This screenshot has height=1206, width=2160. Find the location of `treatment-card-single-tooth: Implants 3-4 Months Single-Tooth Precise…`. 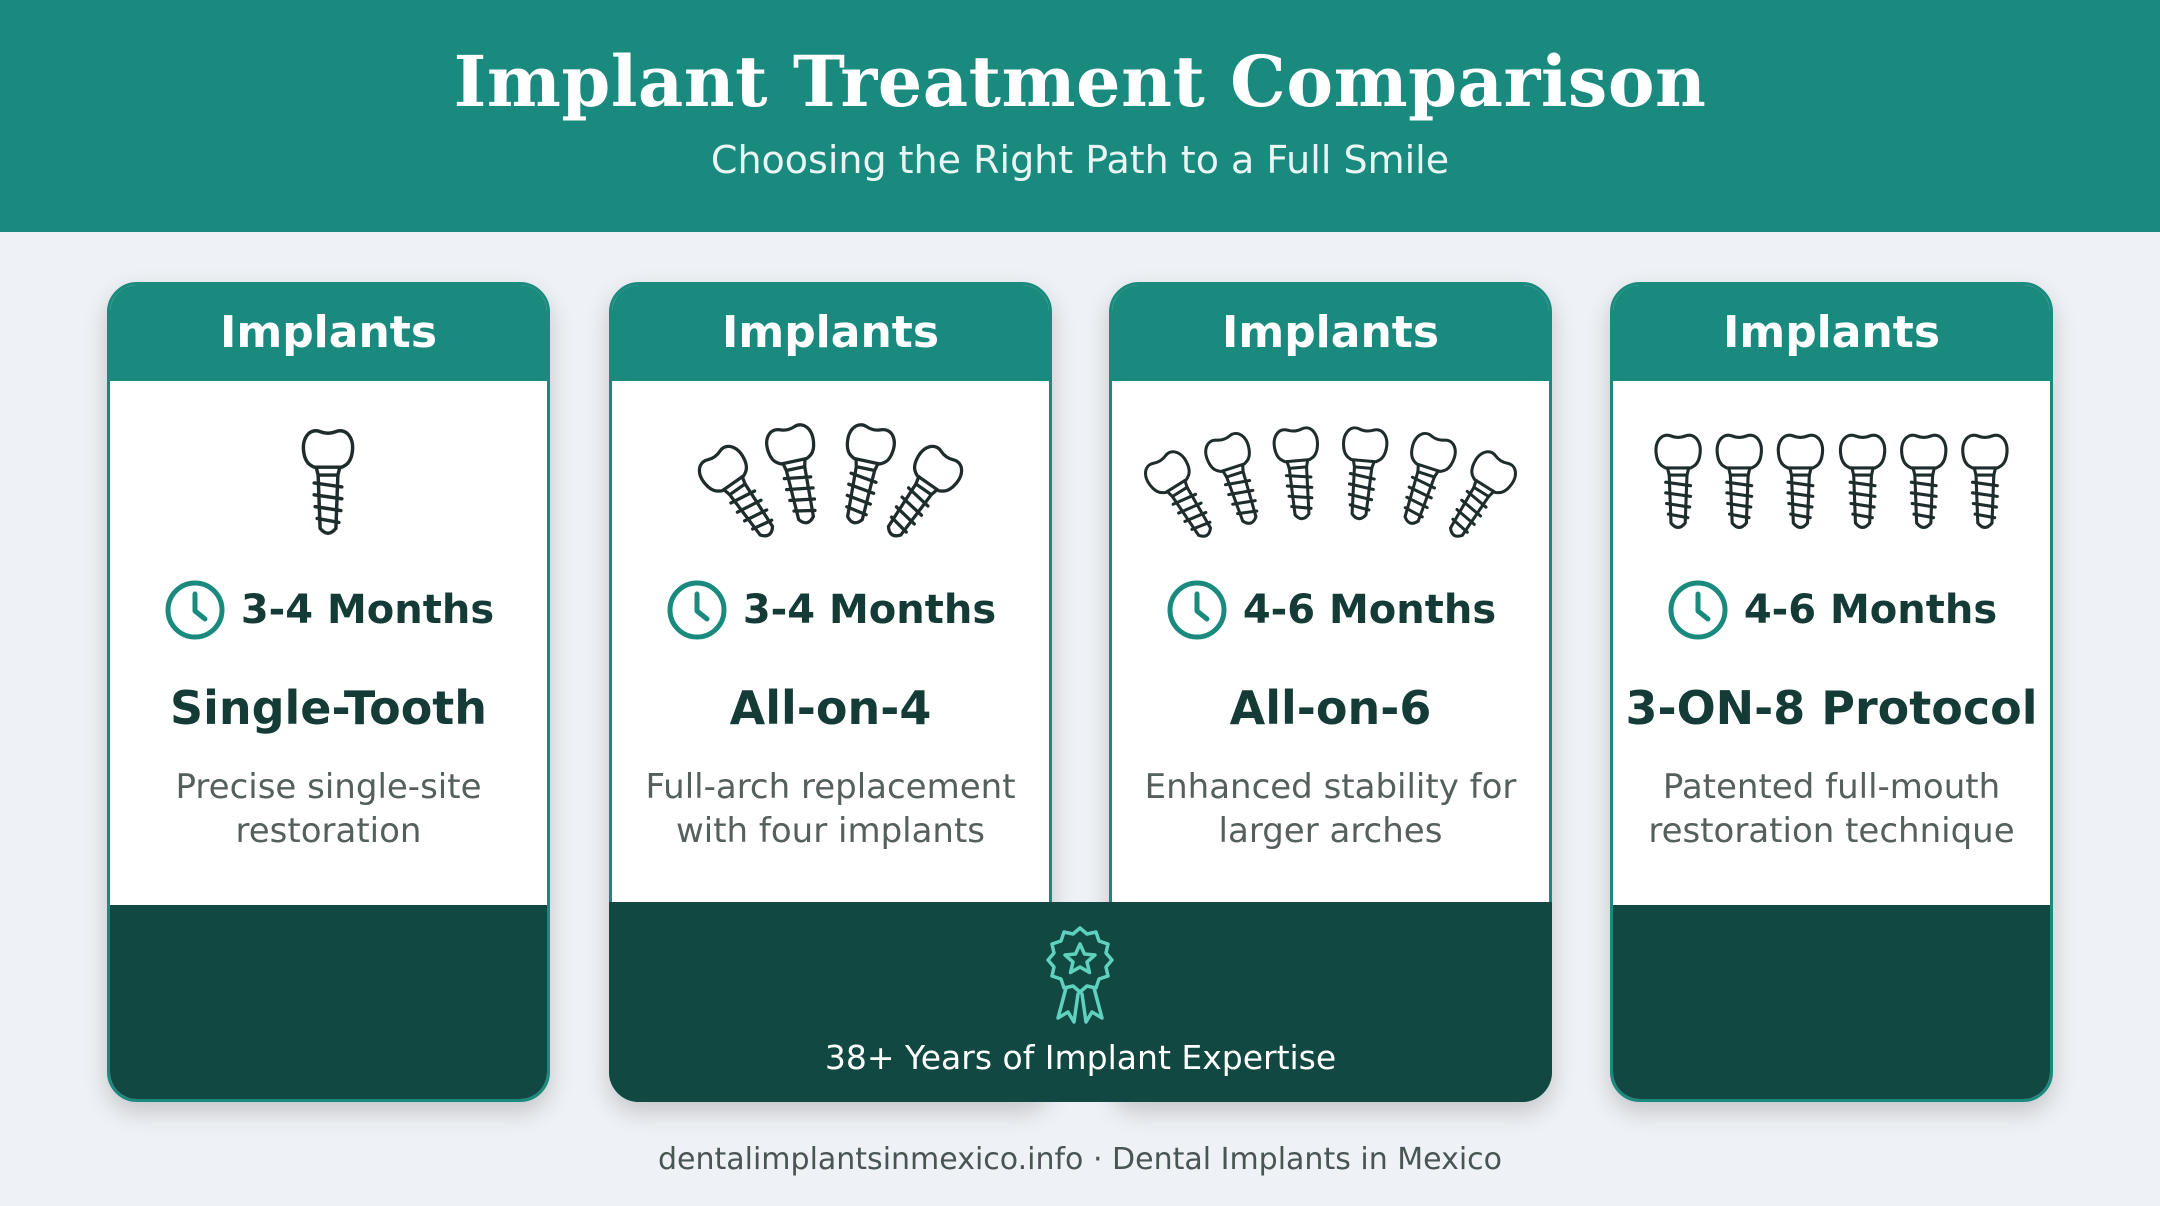

treatment-card-single-tooth: Implants 3-4 Months Single-Tooth Precise… is located at coordinates (328, 692).